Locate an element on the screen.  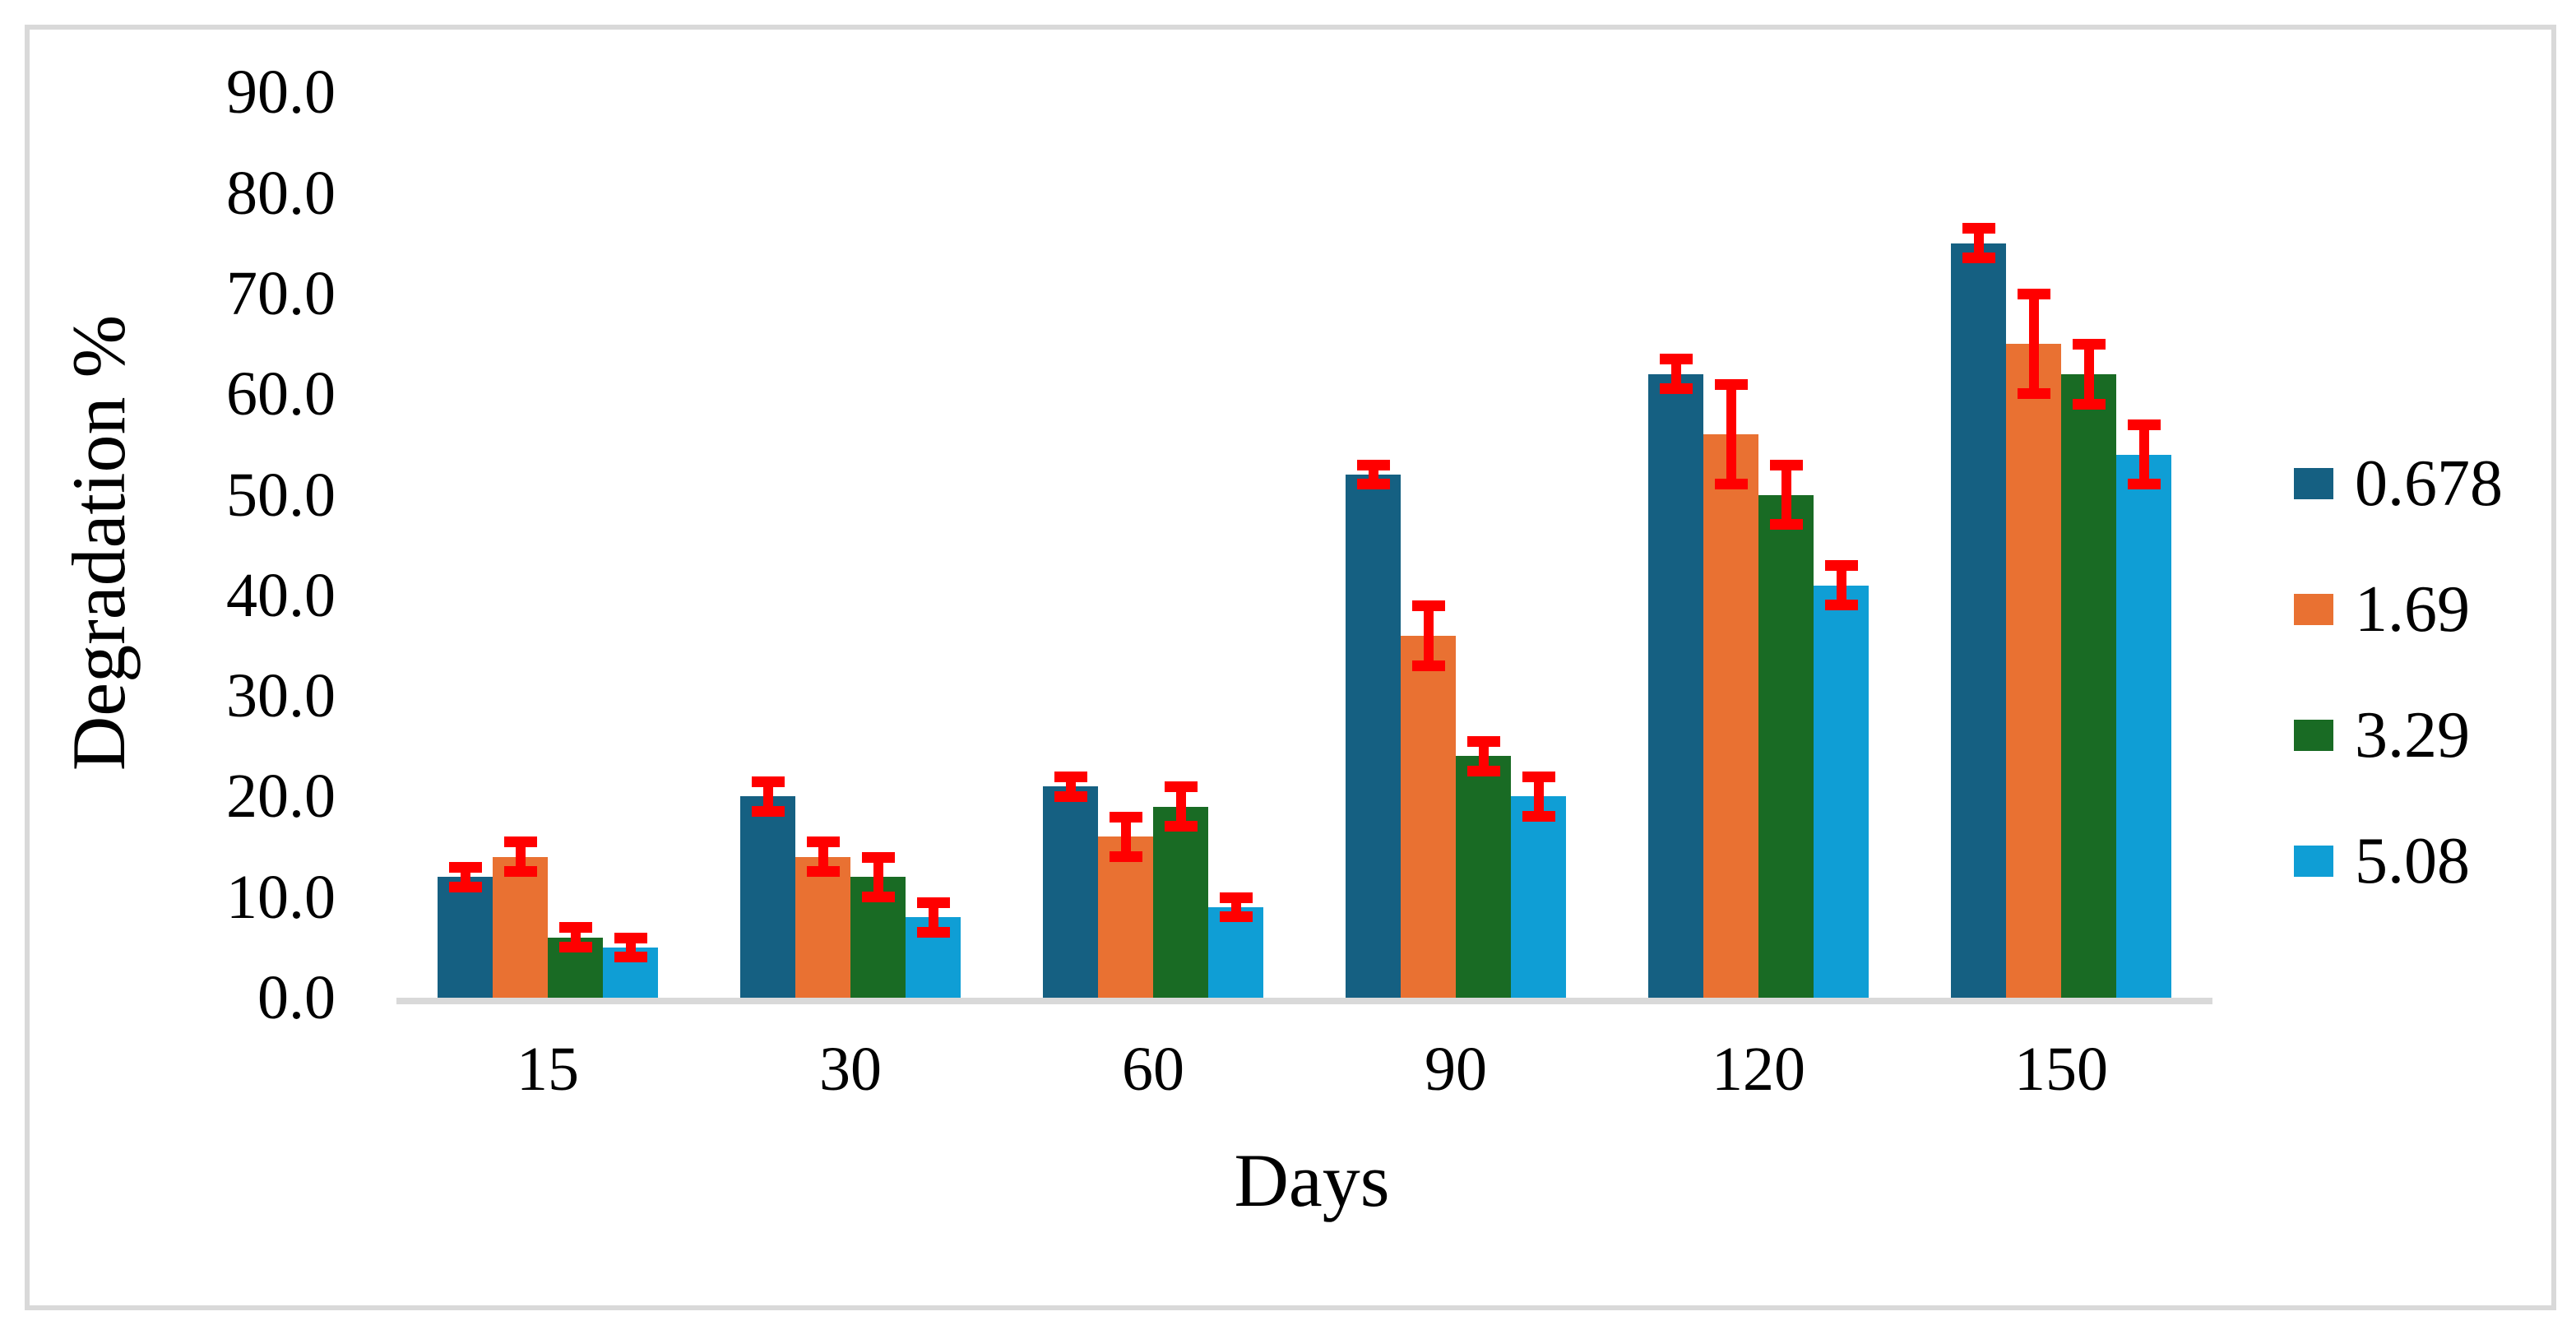
bar-5.08-day90 is located at coordinates (1539, 897).